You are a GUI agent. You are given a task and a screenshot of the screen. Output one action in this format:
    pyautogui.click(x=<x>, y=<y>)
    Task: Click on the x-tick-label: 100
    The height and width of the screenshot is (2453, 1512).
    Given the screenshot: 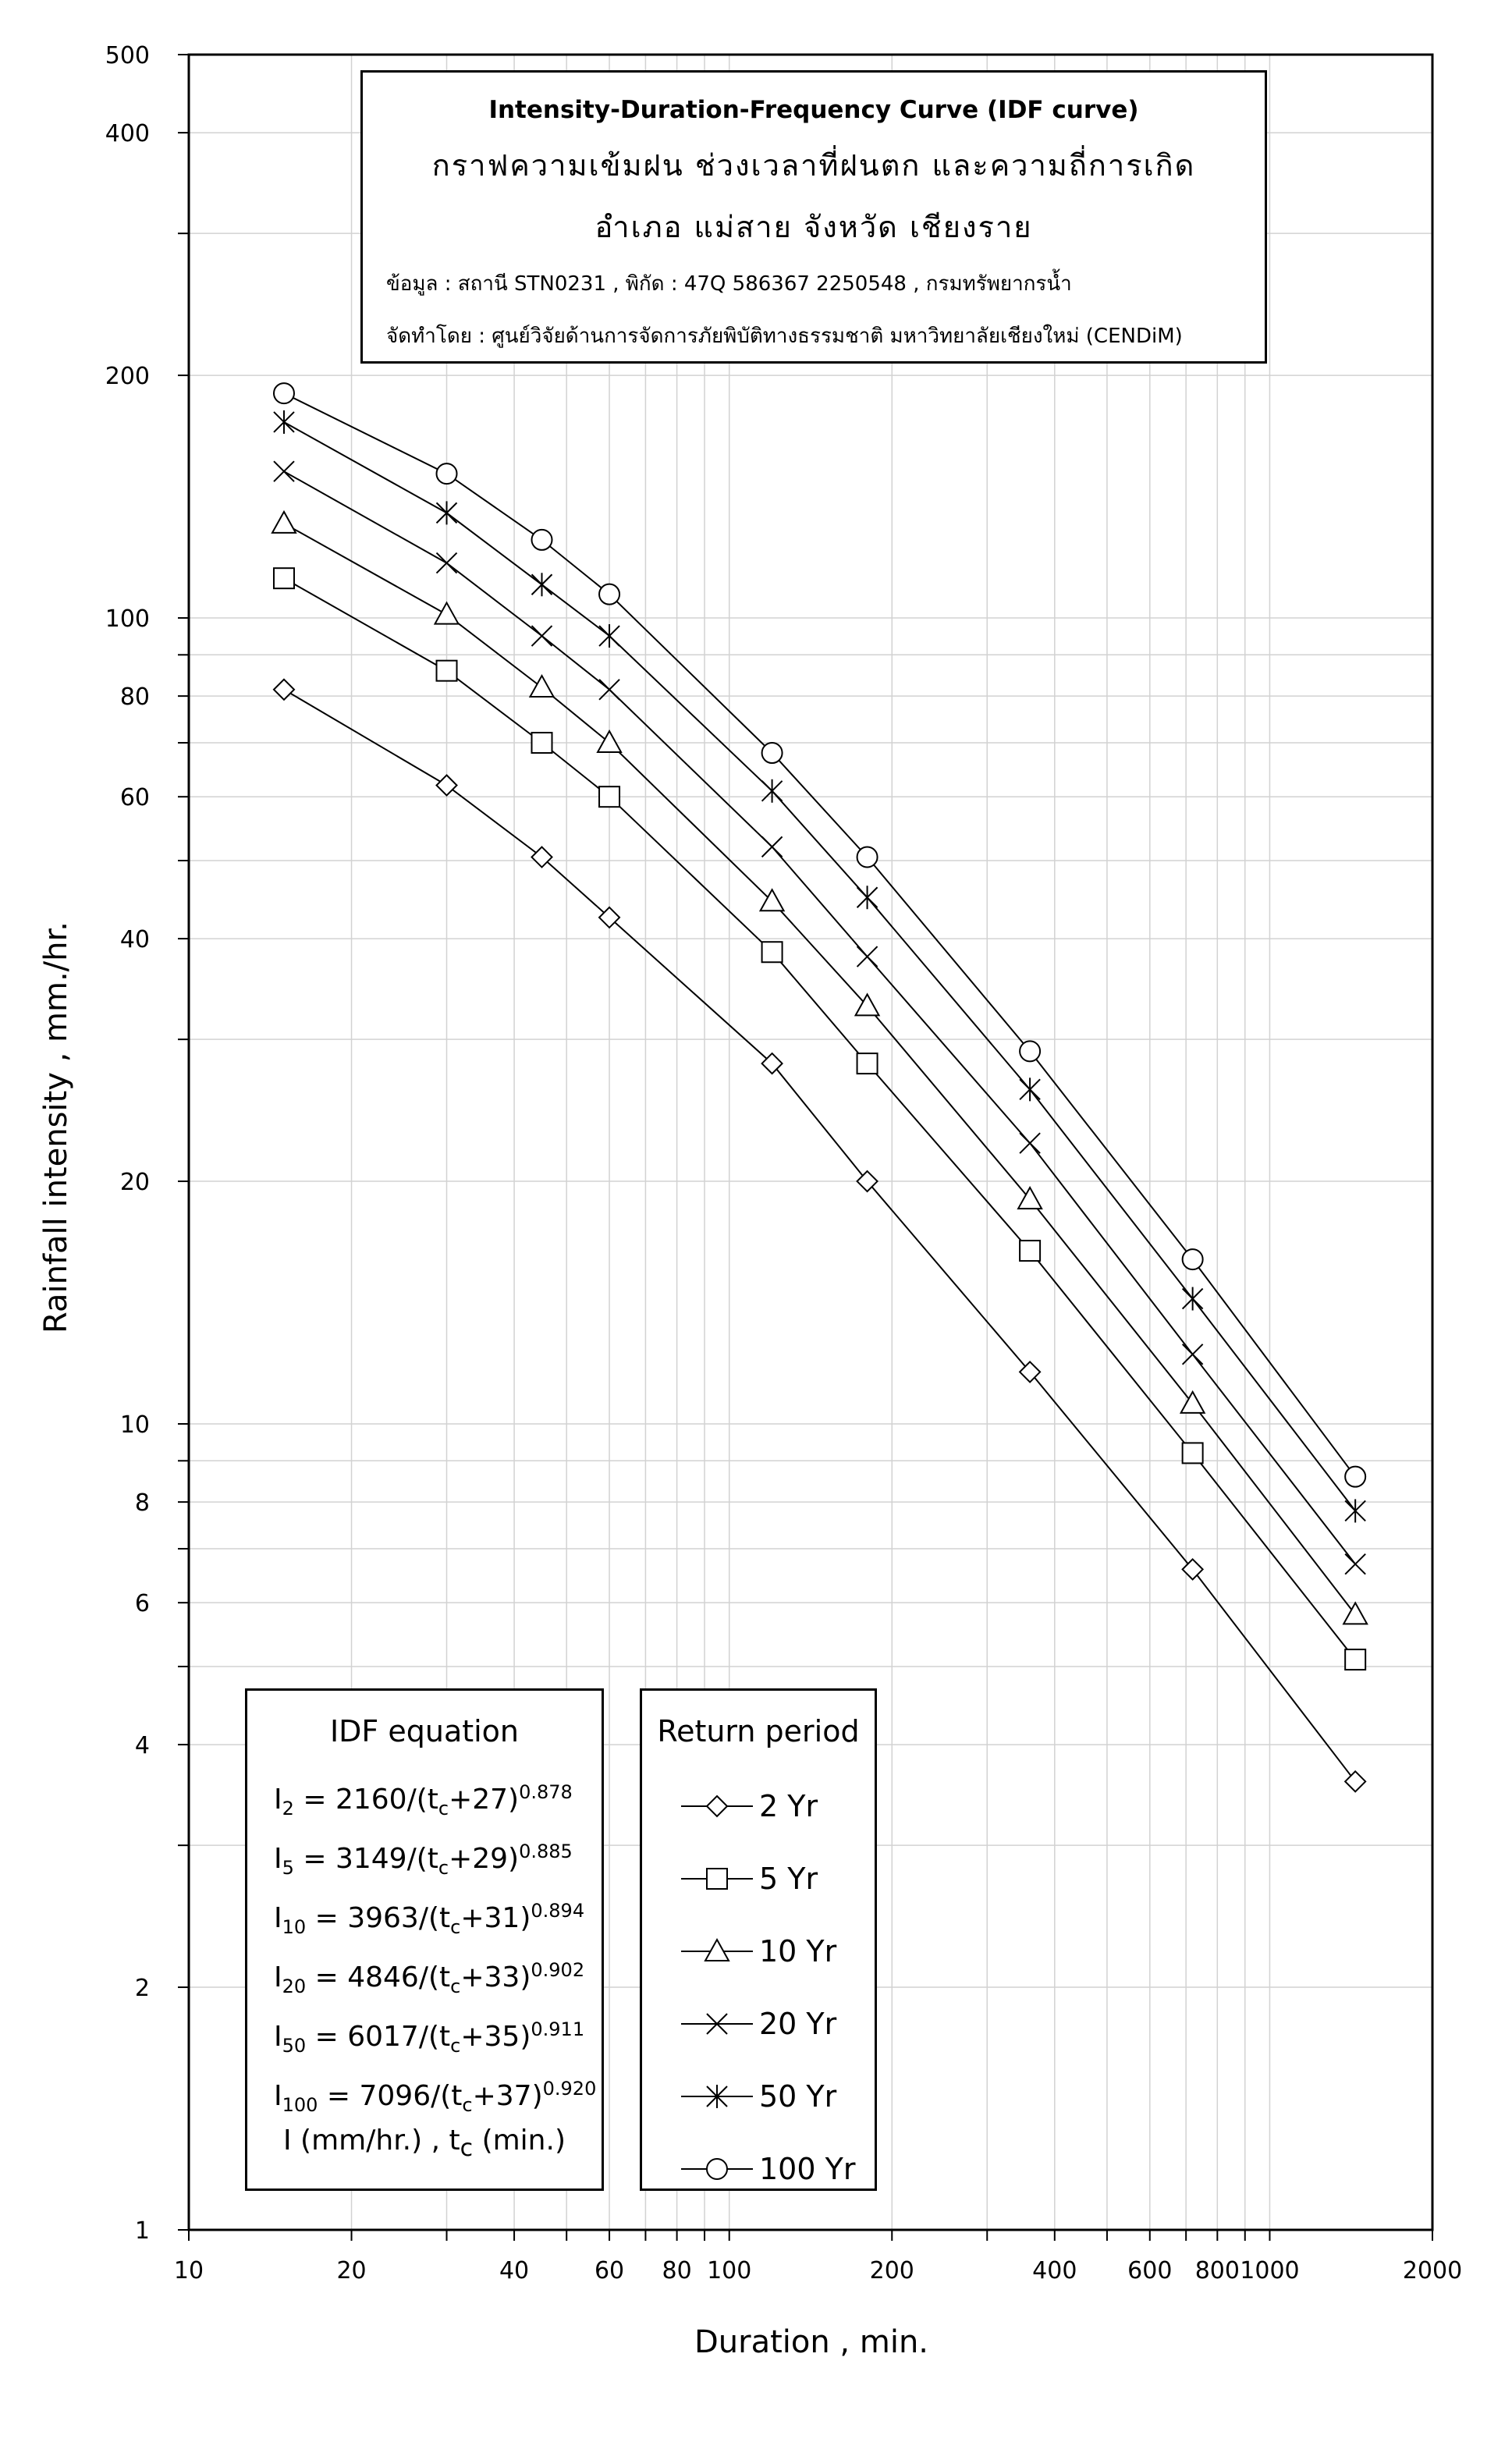 What is the action you would take?
    pyautogui.click(x=729, y=2270)
    